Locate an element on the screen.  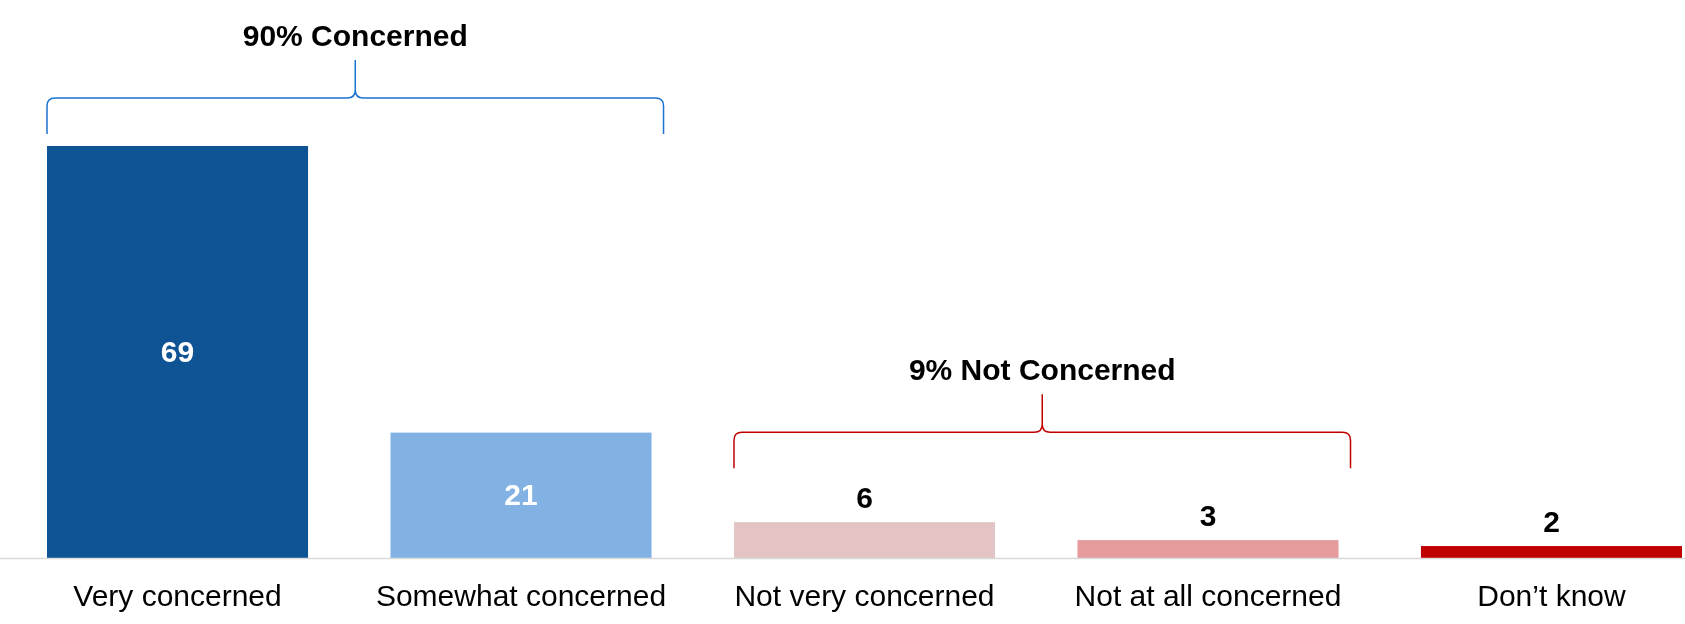
annotation: 9% Not Concerned is located at coordinates (1042, 370).